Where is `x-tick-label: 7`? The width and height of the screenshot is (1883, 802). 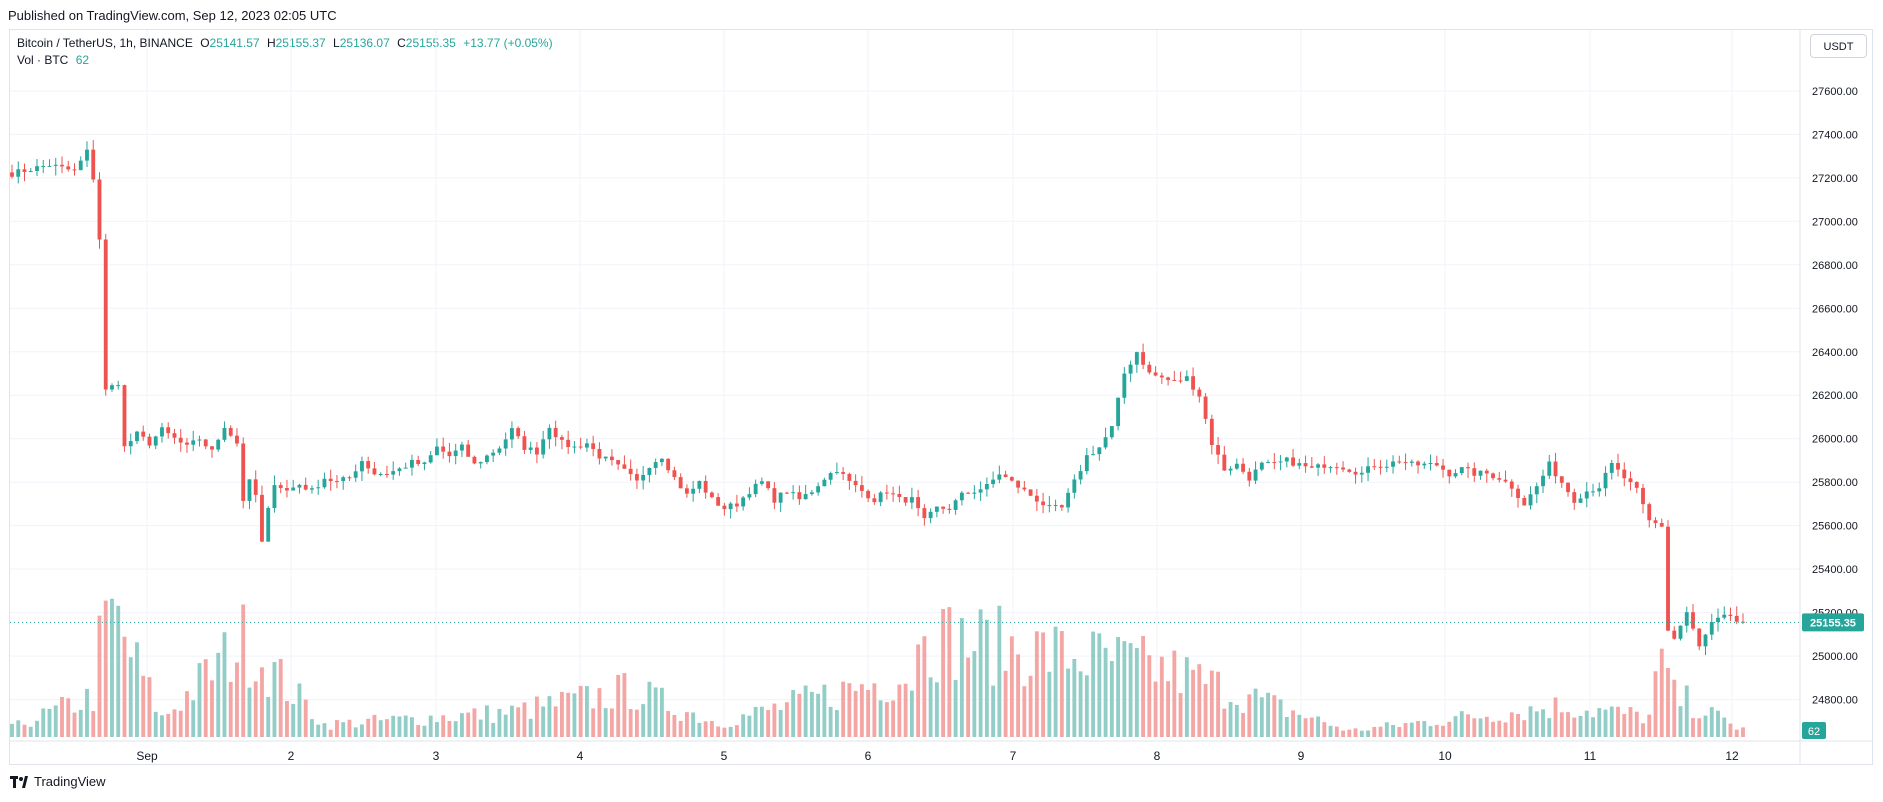
x-tick-label: 7 is located at coordinates (1013, 756).